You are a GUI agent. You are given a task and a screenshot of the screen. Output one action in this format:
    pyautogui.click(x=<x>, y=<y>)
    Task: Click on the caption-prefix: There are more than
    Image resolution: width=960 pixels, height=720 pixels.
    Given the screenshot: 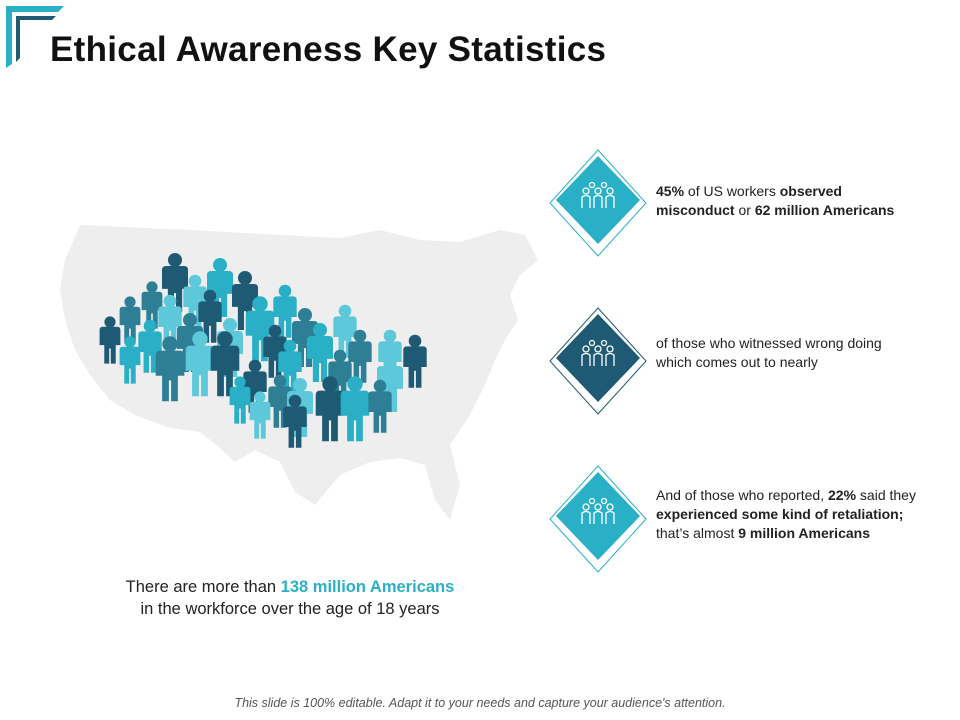 What is the action you would take?
    pyautogui.click(x=203, y=587)
    